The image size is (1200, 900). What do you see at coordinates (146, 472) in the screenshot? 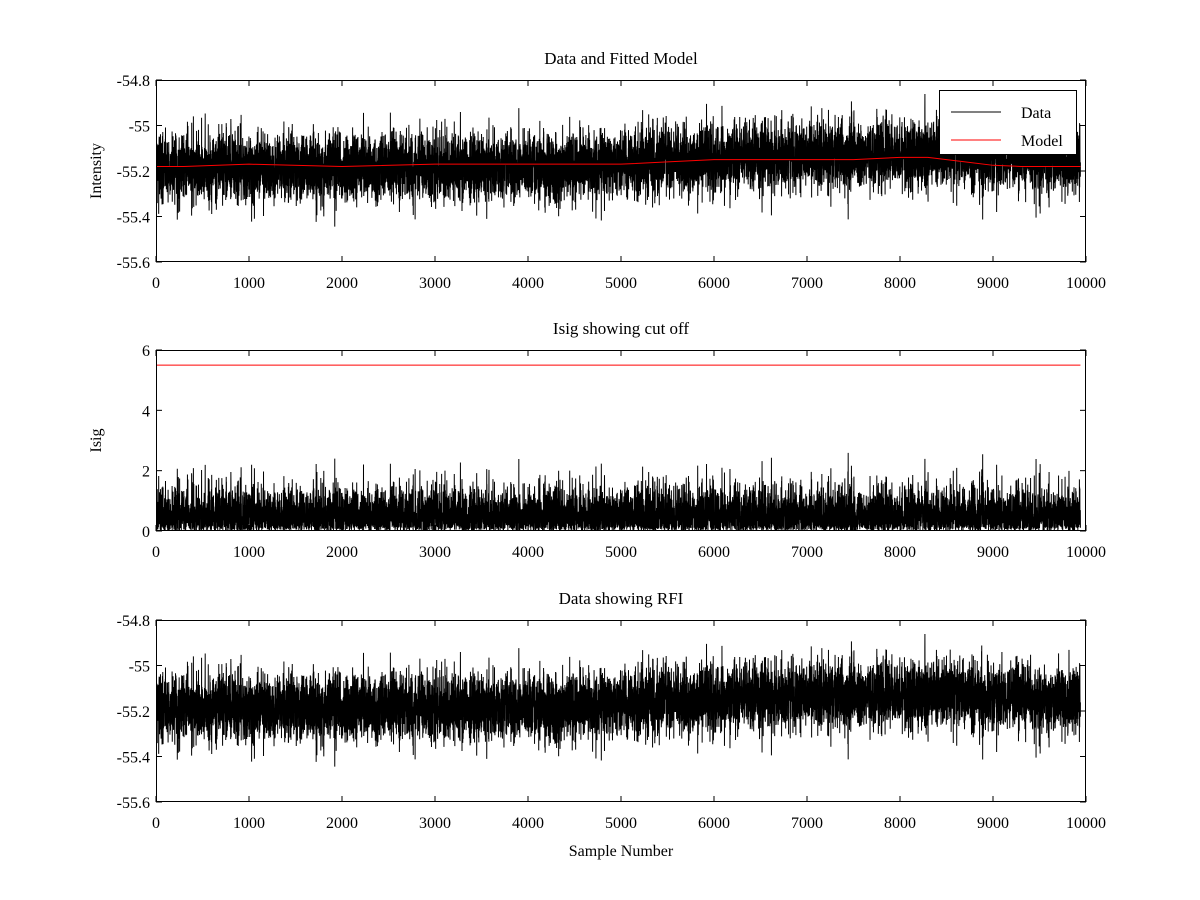
I see `y-tick-label: 2` at bounding box center [146, 472].